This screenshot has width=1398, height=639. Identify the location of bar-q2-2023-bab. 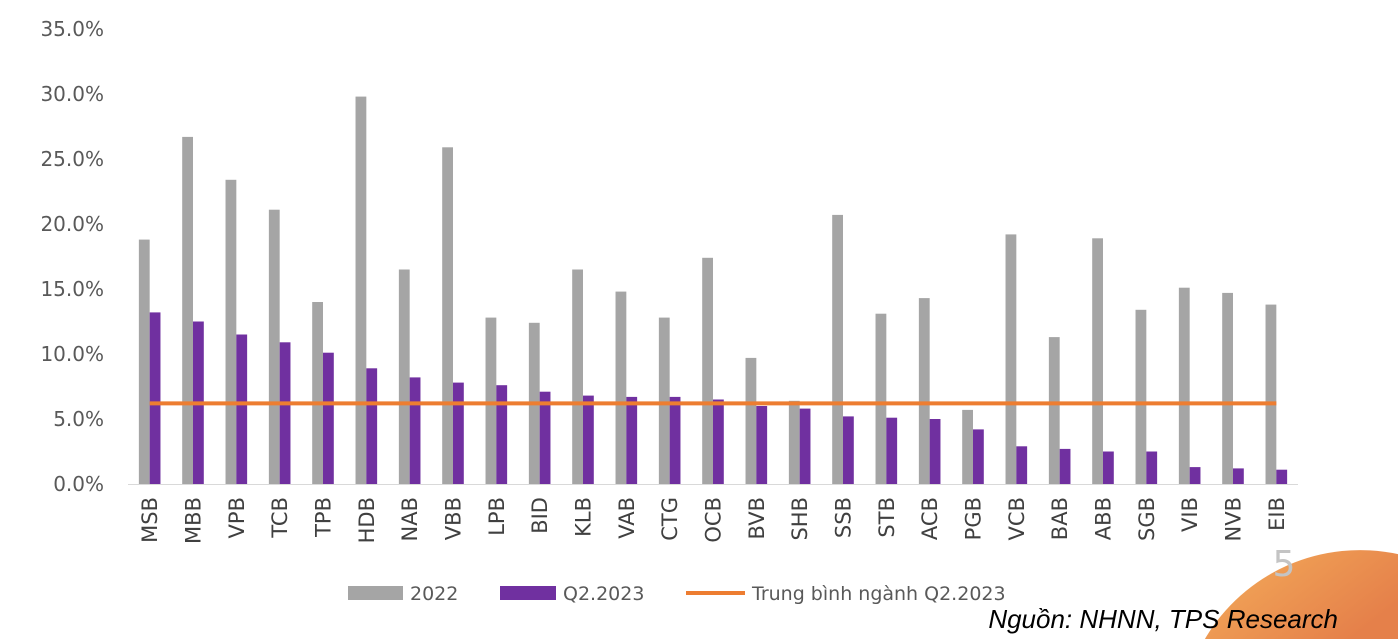
(1065, 466).